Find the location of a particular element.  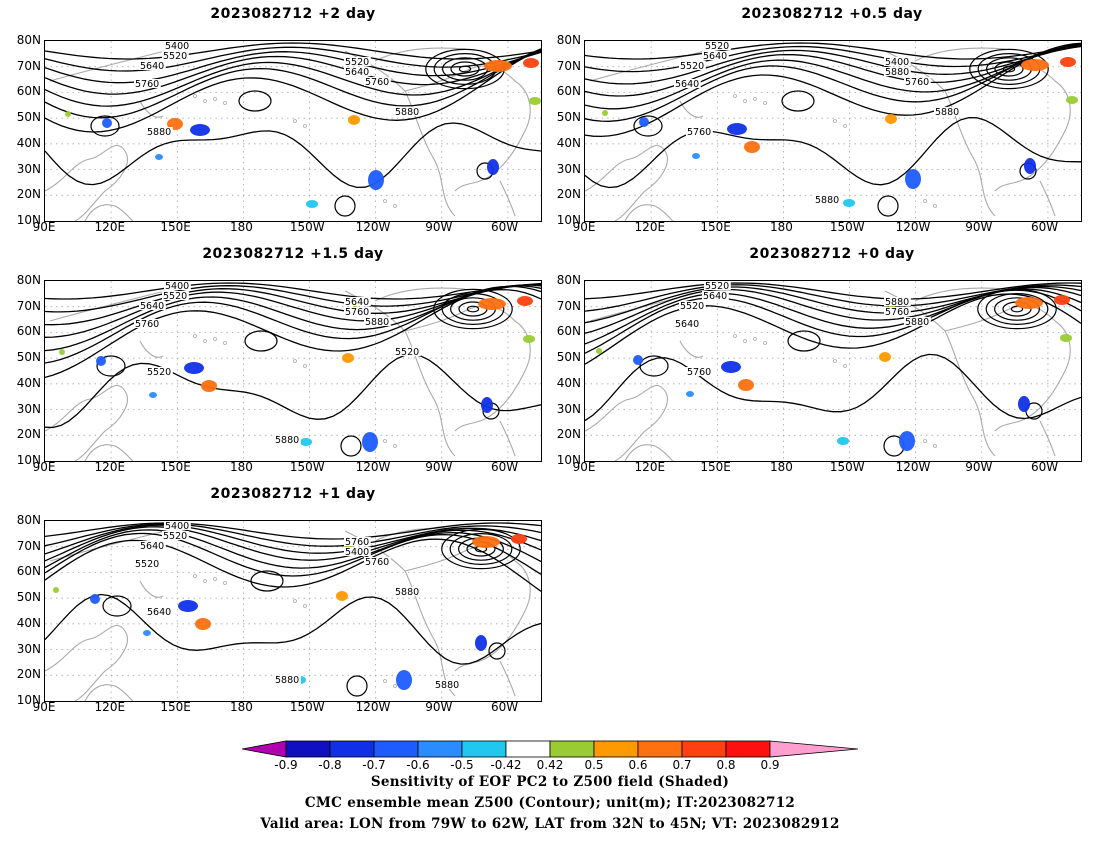

colorbar-tick-label: 0.8 is located at coordinates (726, 765).